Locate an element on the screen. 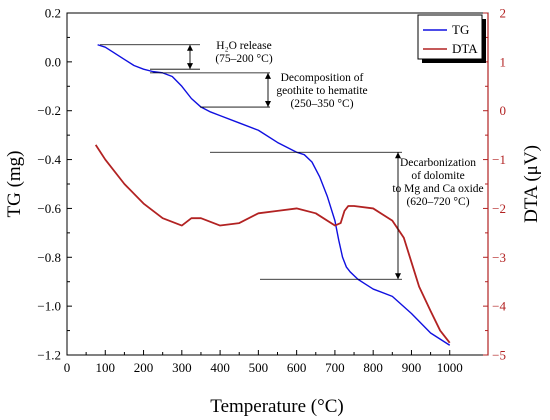  x-tick-label: 0 is located at coordinates (67, 367).